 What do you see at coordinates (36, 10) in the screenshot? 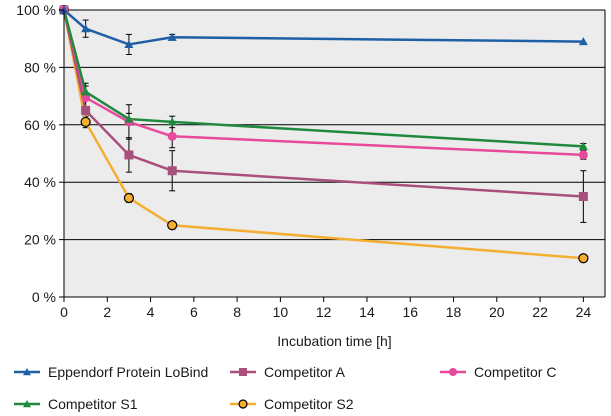
I see `y-tick-label: 100 %` at bounding box center [36, 10].